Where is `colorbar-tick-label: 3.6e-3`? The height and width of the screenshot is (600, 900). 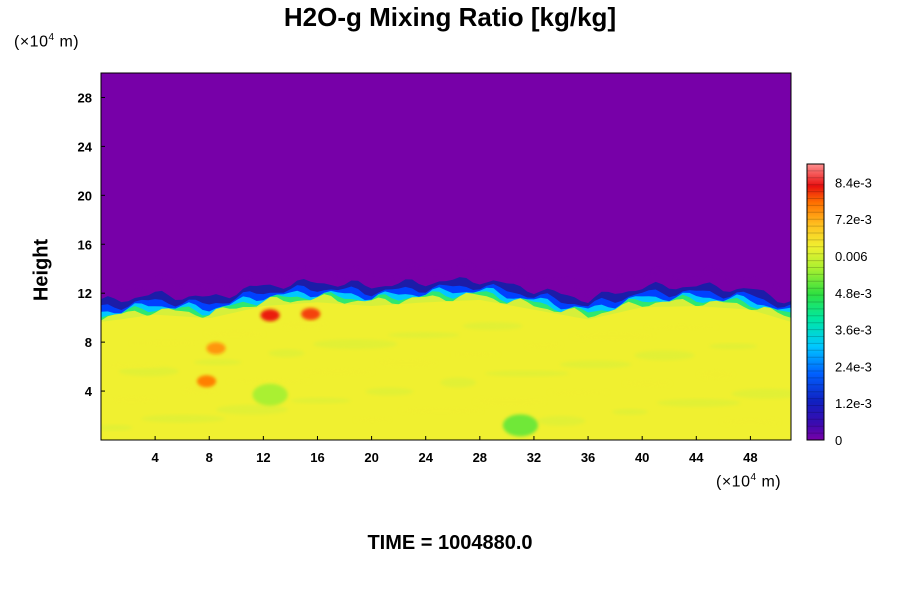 colorbar-tick-label: 3.6e-3 is located at coordinates (853, 330).